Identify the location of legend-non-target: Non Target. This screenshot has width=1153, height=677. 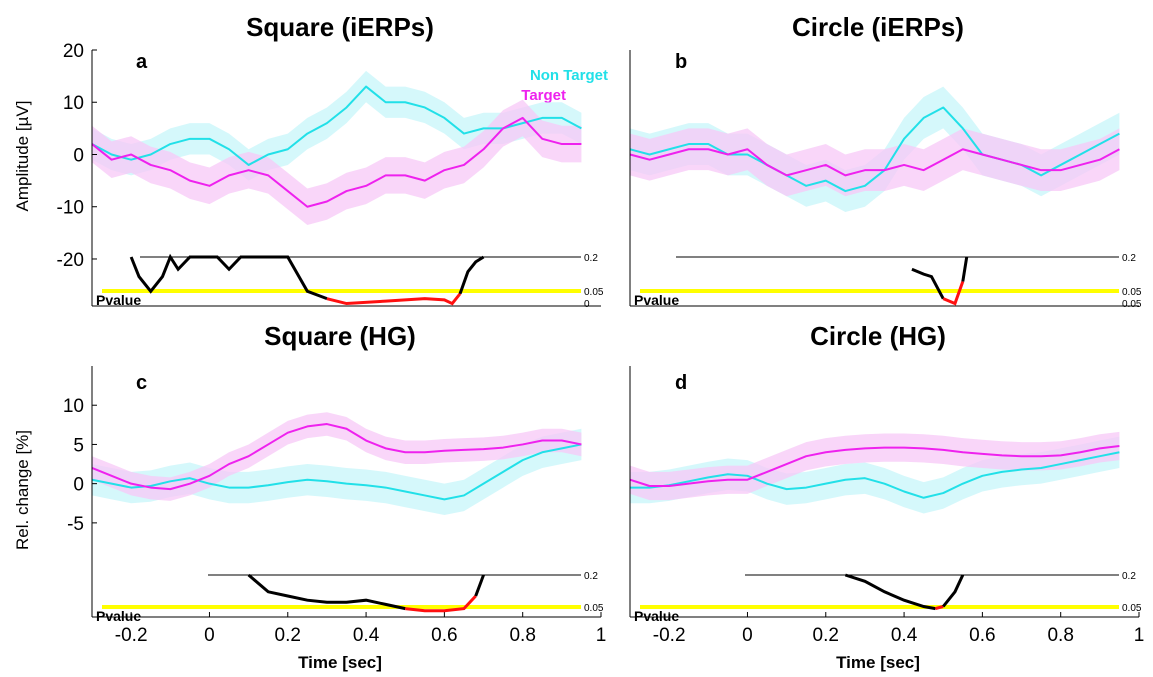
(569, 75).